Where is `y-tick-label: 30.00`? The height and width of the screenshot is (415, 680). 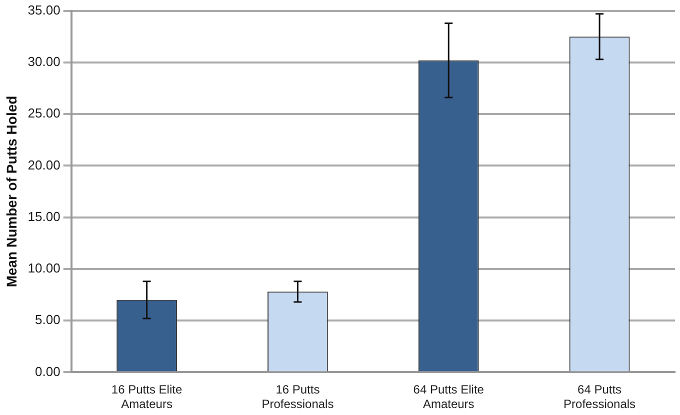
y-tick-label: 30.00 is located at coordinates (44, 62).